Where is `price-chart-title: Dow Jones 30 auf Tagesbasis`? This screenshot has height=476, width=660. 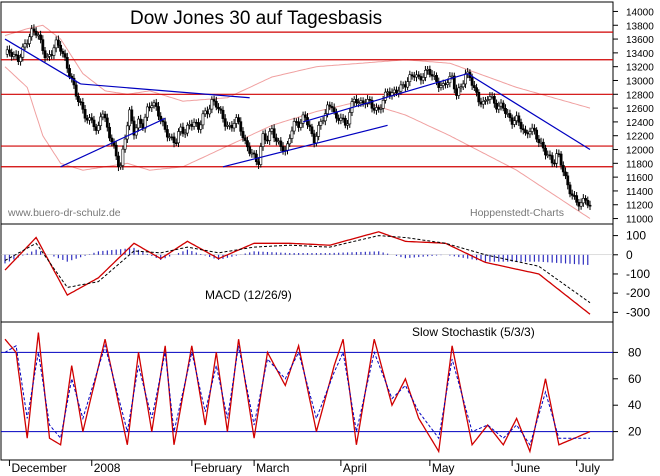 price-chart-title: Dow Jones 30 auf Tagesbasis is located at coordinates (256, 18).